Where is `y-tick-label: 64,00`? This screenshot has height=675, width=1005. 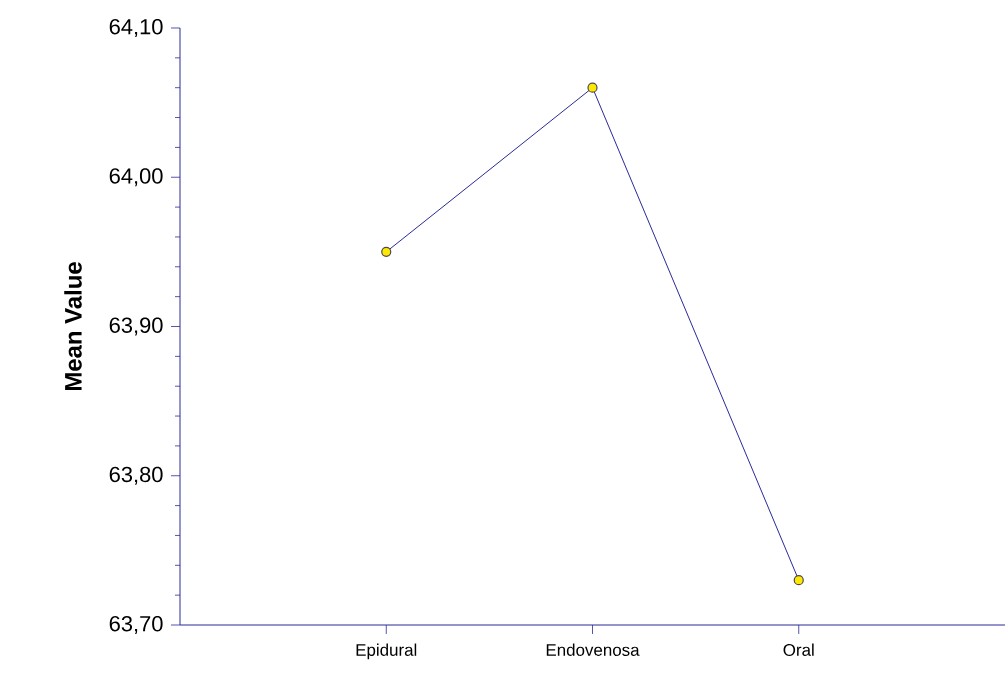
y-tick-label: 64,00 is located at coordinates (136, 177).